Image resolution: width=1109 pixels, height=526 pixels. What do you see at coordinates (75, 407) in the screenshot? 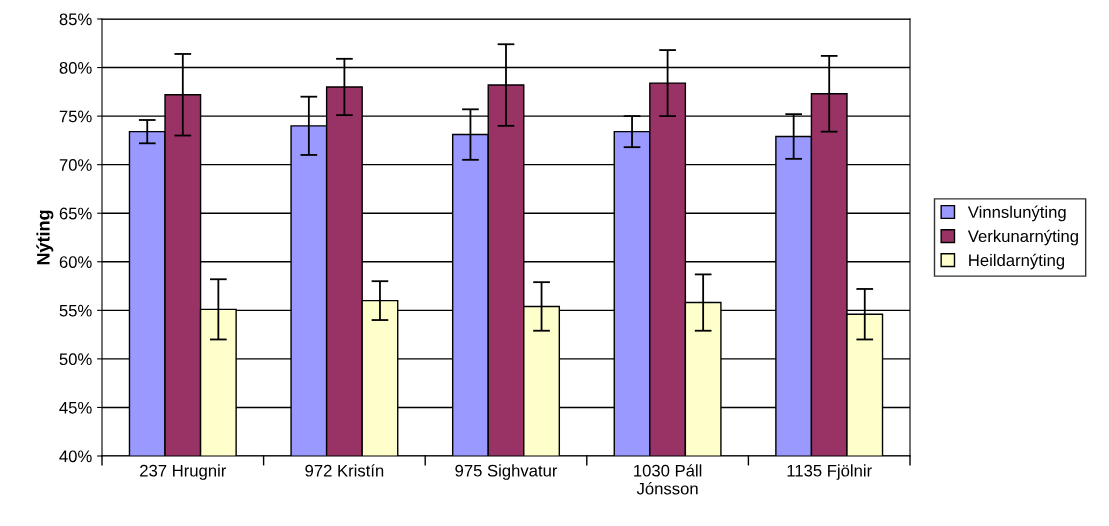
I see `y-tick-label: 45%` at bounding box center [75, 407].